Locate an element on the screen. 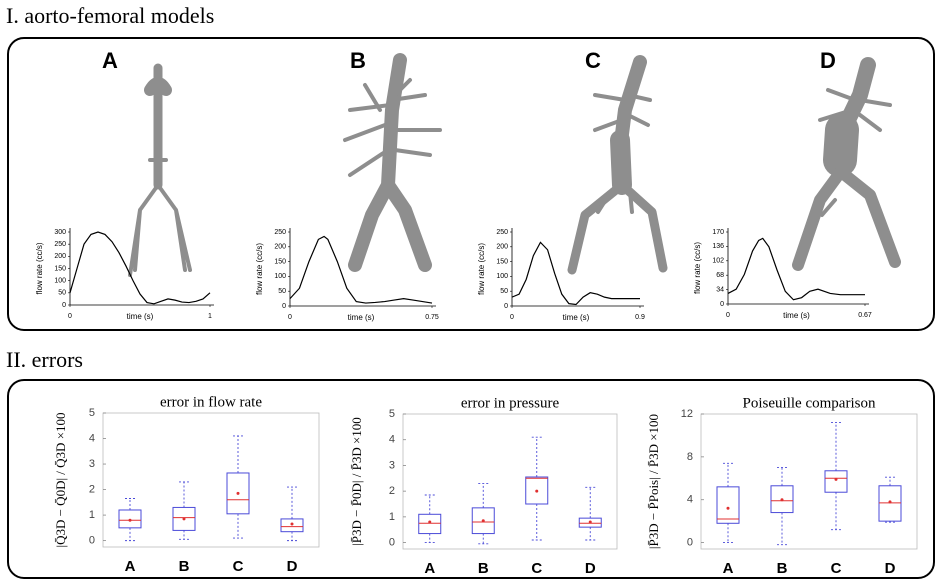  x-tick-label: 0.9 is located at coordinates (640, 317).